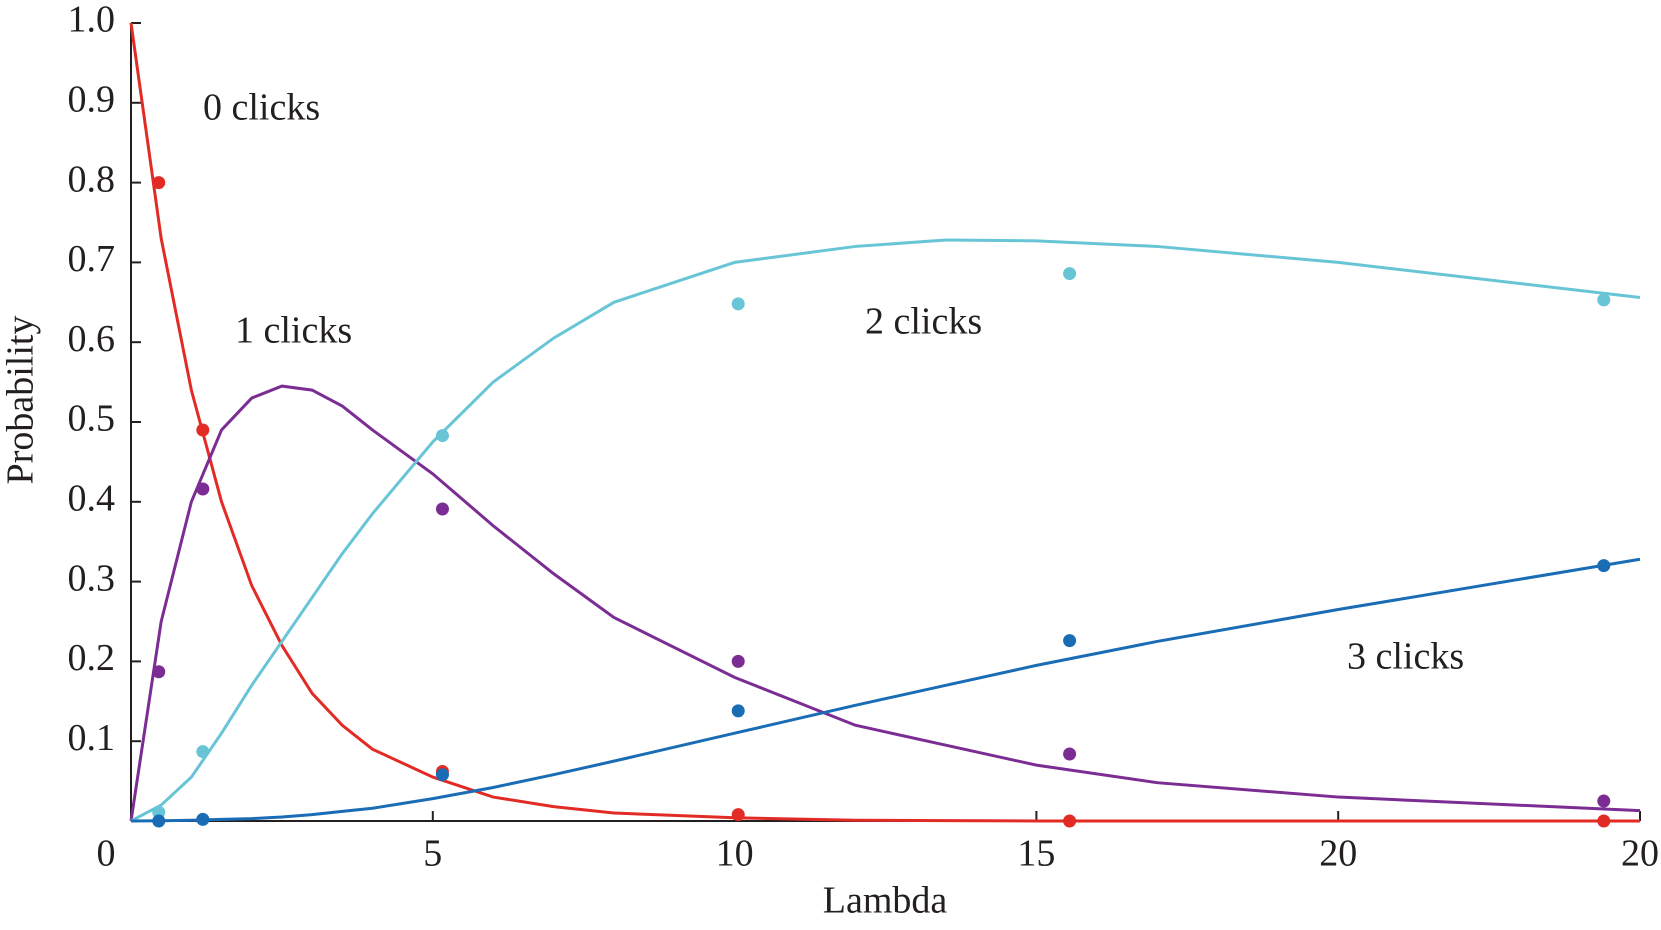  Describe the element at coordinates (21, 400) in the screenshot. I see `y-axis-label: Probability` at that location.